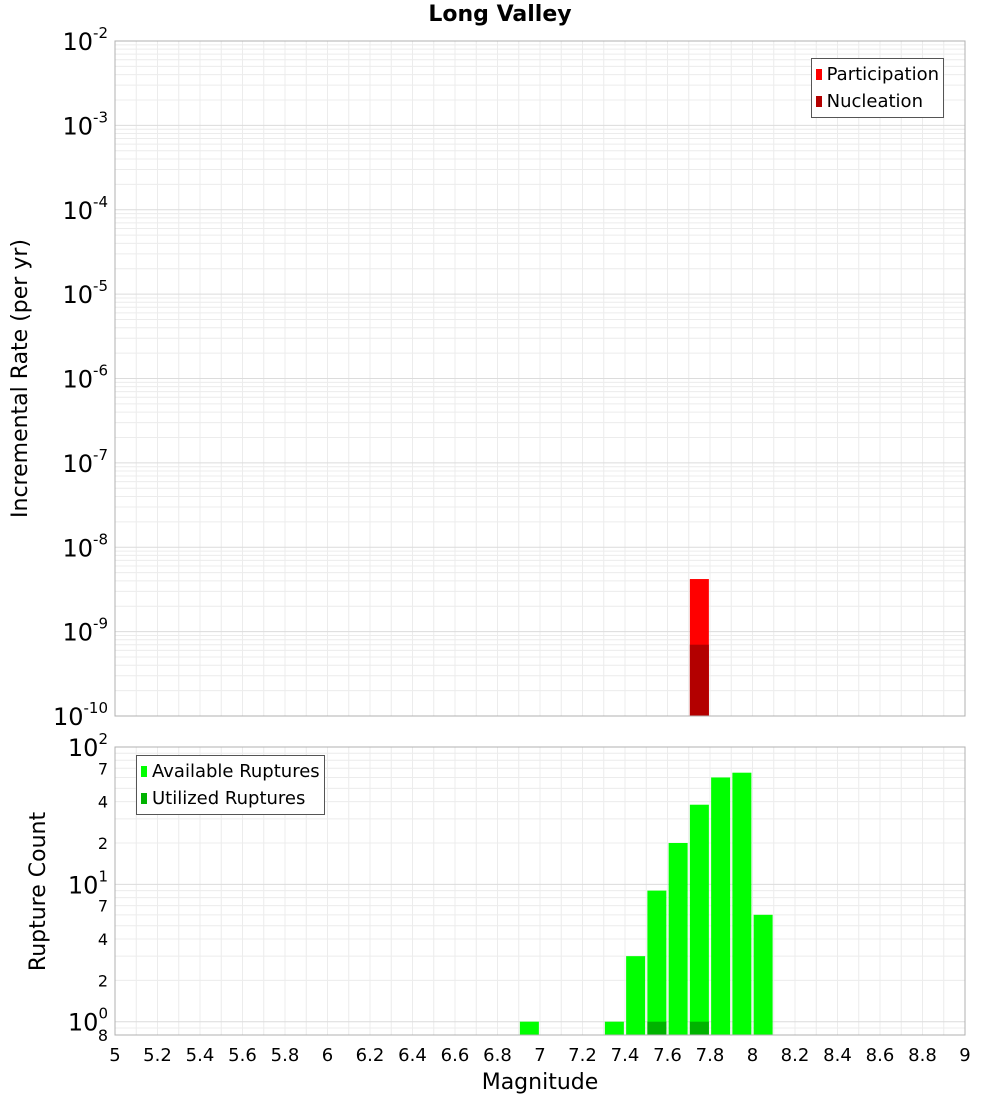 The image size is (1000, 1100). What do you see at coordinates (880, 1055) in the screenshot?
I see `x-tick-label: 8.6` at bounding box center [880, 1055].